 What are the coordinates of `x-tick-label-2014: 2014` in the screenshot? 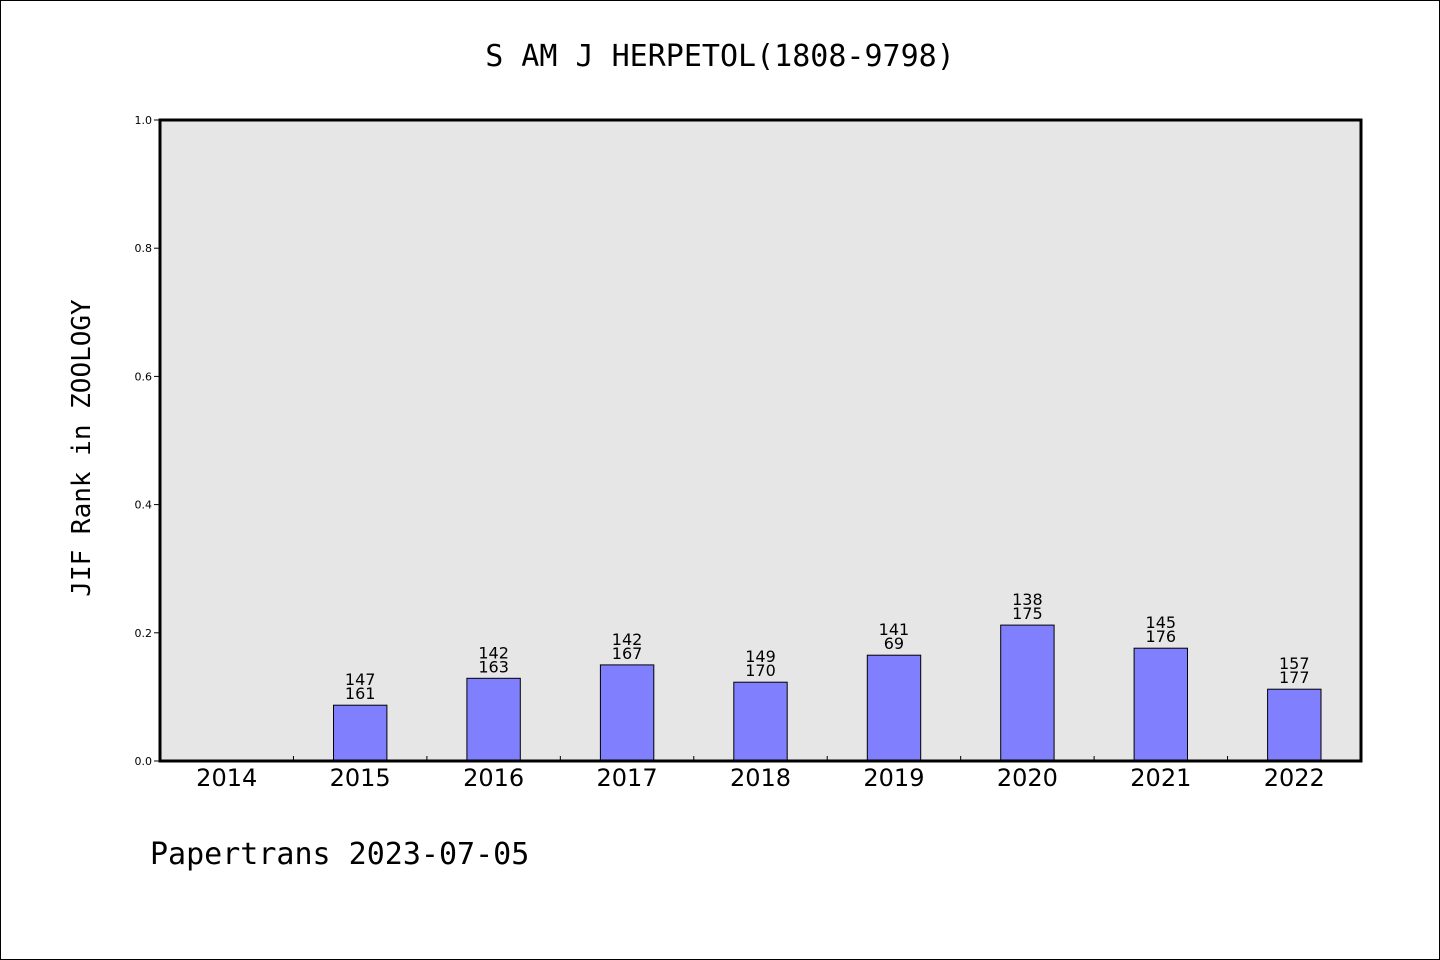 It's located at (226, 778).